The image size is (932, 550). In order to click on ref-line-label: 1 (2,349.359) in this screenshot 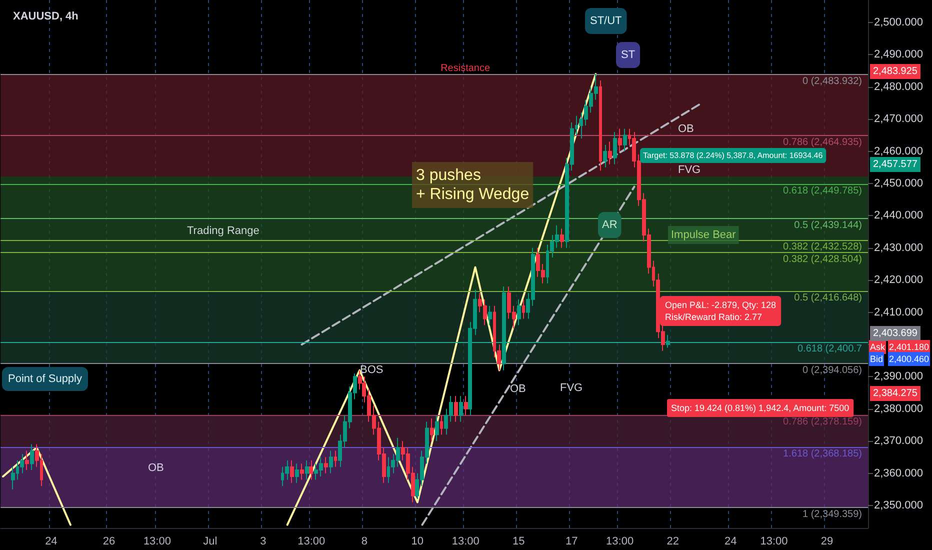, I will do `click(832, 514)`.